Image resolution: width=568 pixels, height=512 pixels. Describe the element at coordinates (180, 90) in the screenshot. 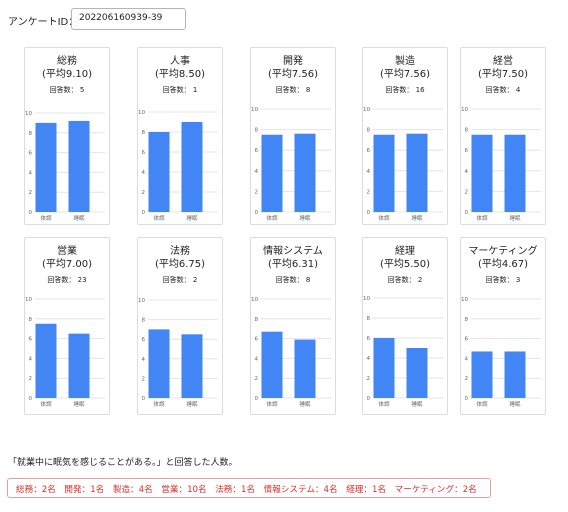

I see `chart-response-count: 回答数： 1` at that location.